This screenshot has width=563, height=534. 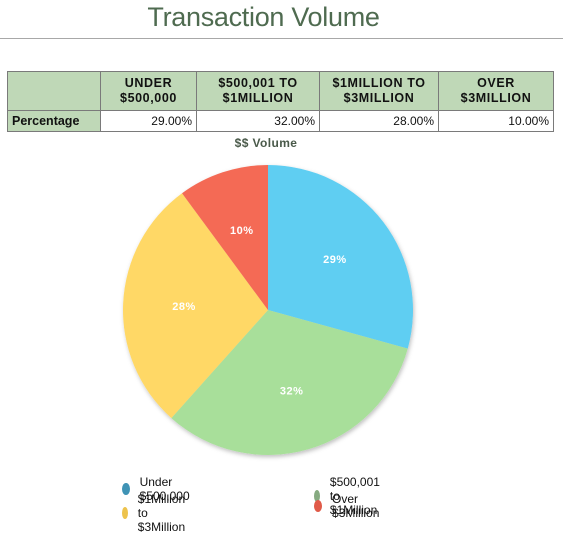 I want to click on pie-slice-under-500k, so click(x=340, y=257).